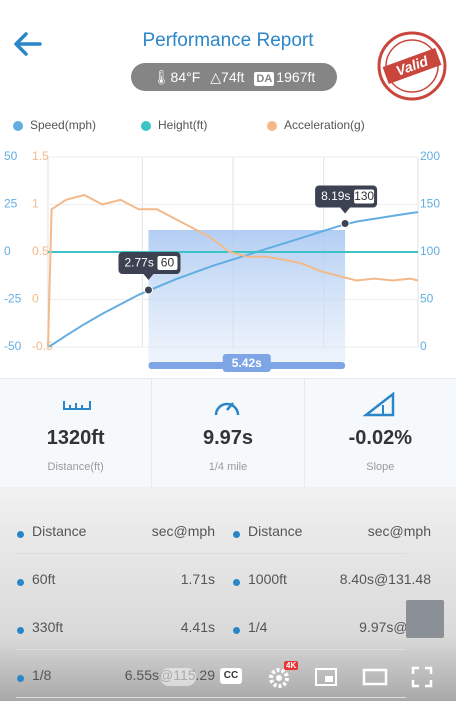 The height and width of the screenshot is (701, 456). I want to click on thumbnail, so click(425, 619).